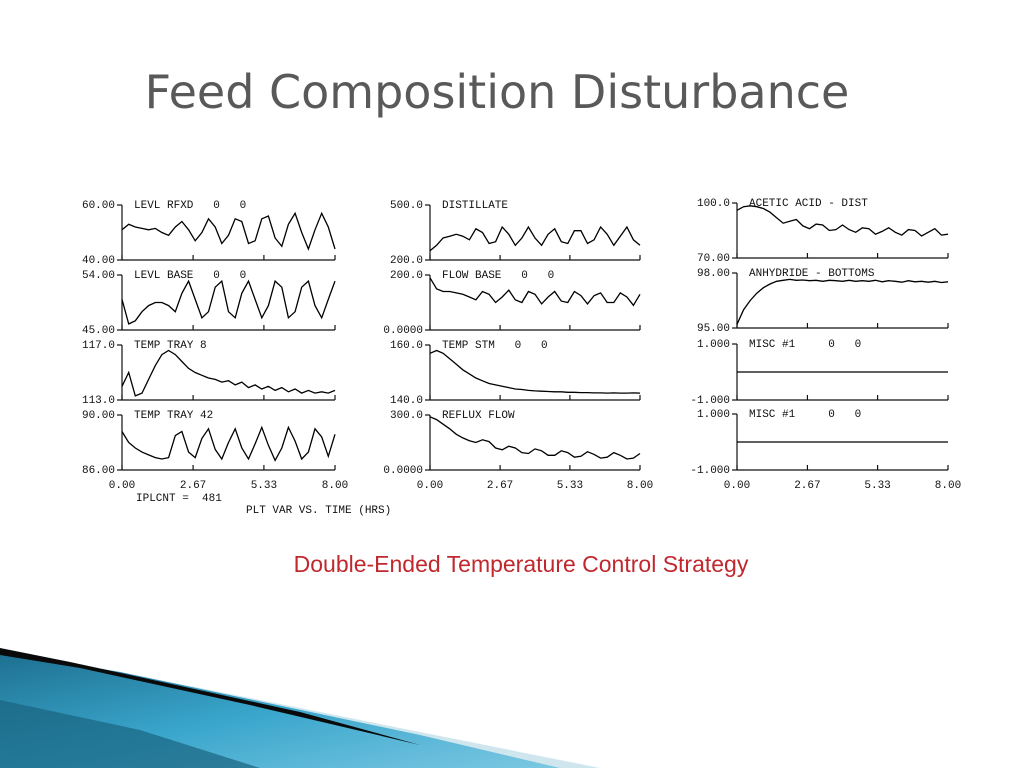 This screenshot has height=768, width=1024. What do you see at coordinates (98, 346) in the screenshot?
I see `y-tick-label: 117.0` at bounding box center [98, 346].